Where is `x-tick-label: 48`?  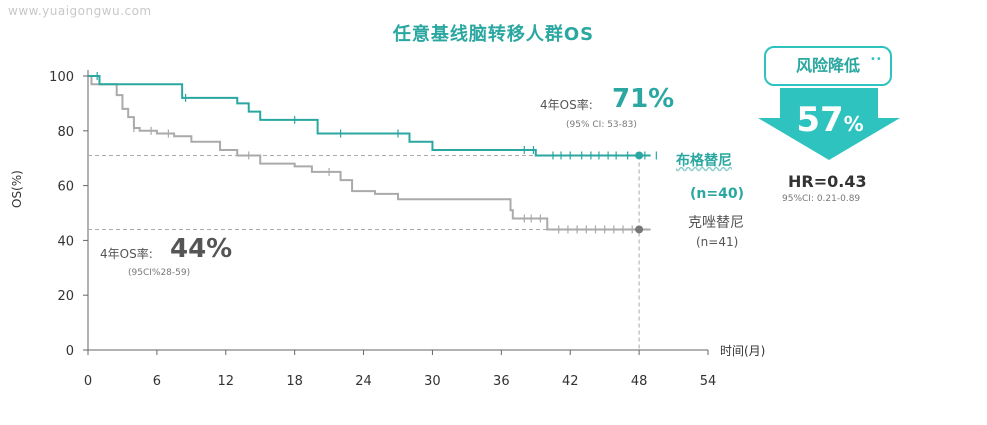 x-tick-label: 48 is located at coordinates (639, 381).